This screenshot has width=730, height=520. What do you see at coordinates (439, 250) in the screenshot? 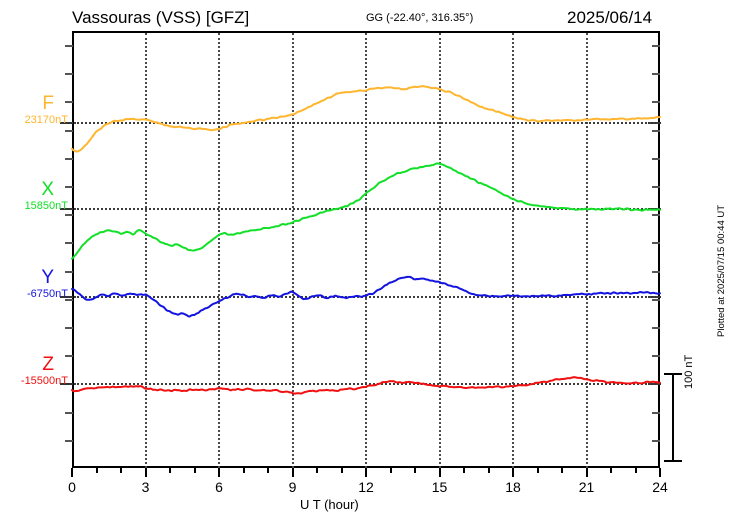
I see `gridline-vertical-15h` at bounding box center [439, 250].